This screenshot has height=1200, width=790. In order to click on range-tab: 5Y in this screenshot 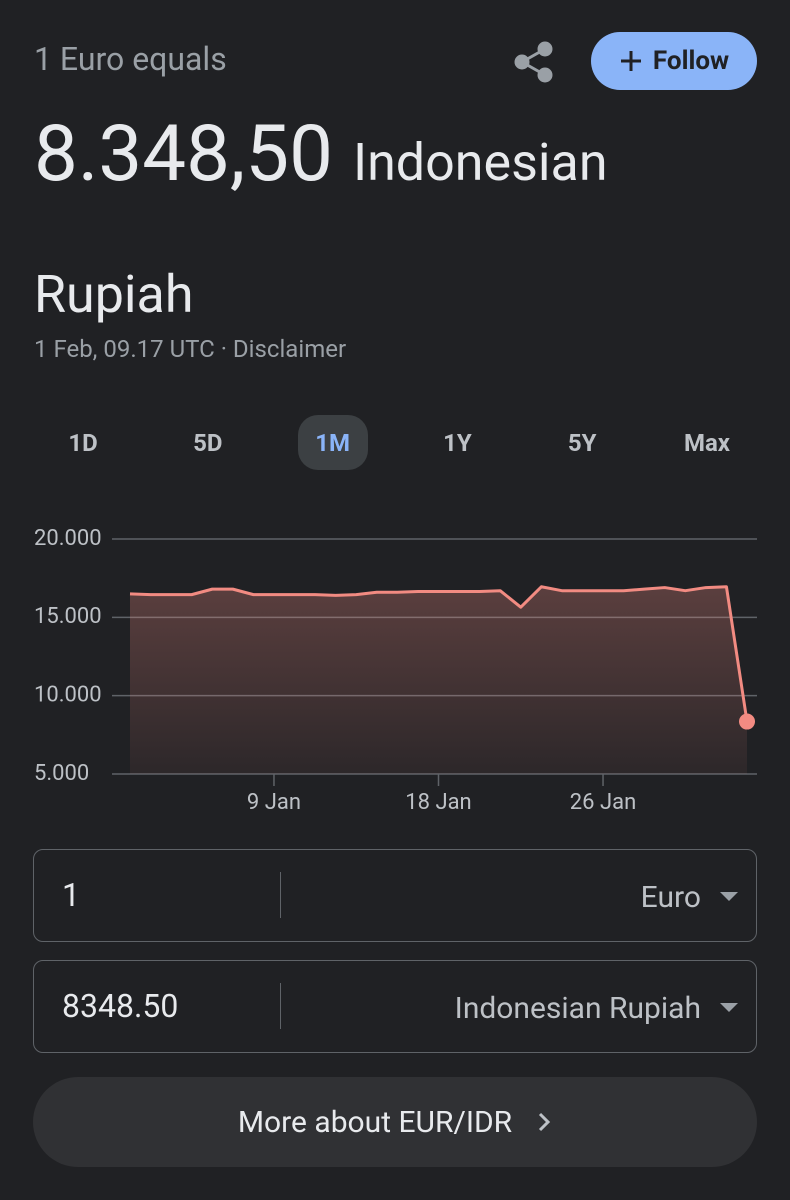, I will do `click(582, 442)`.